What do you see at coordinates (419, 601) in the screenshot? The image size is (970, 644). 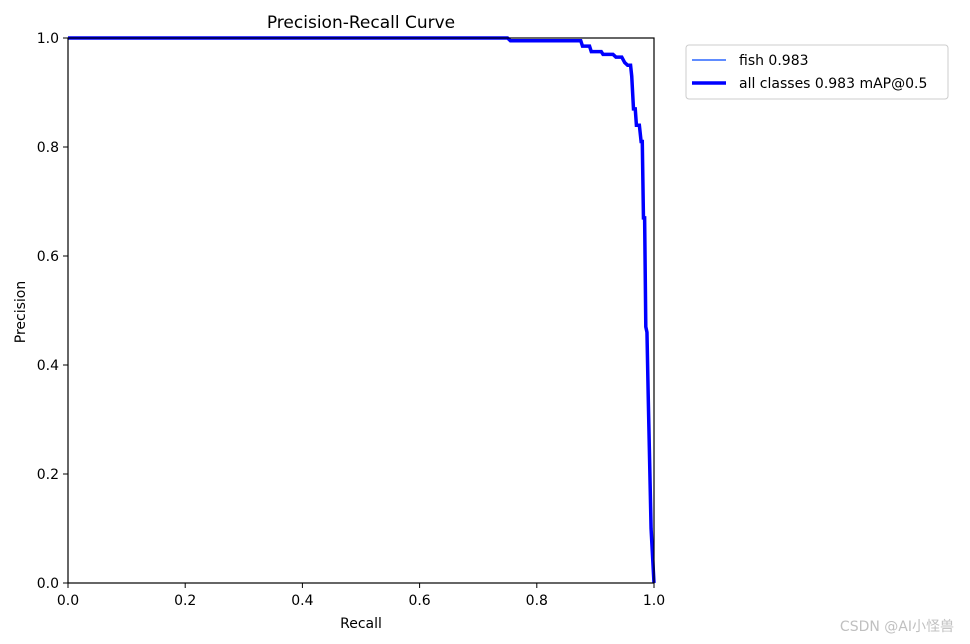 I see `x-tick-label: 0.6` at bounding box center [419, 601].